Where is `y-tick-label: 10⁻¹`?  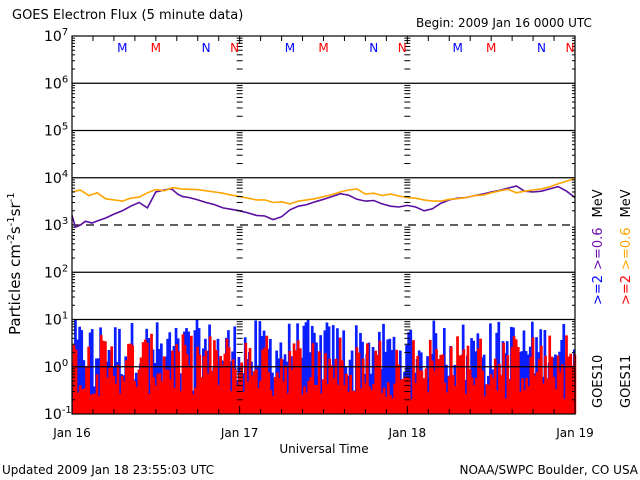 y-tick-label: 10⁻¹ is located at coordinates (58, 414).